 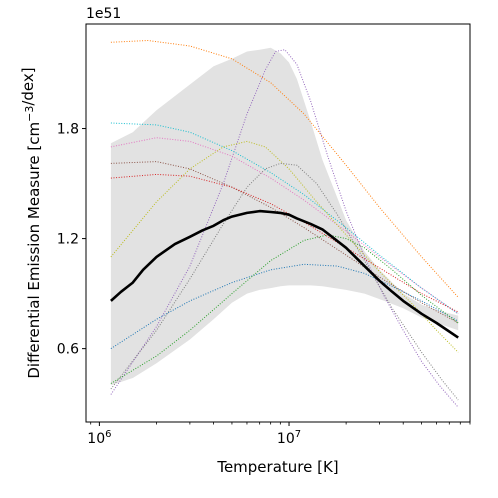 I want to click on y-offset-label: 1e51, so click(x=103, y=14).